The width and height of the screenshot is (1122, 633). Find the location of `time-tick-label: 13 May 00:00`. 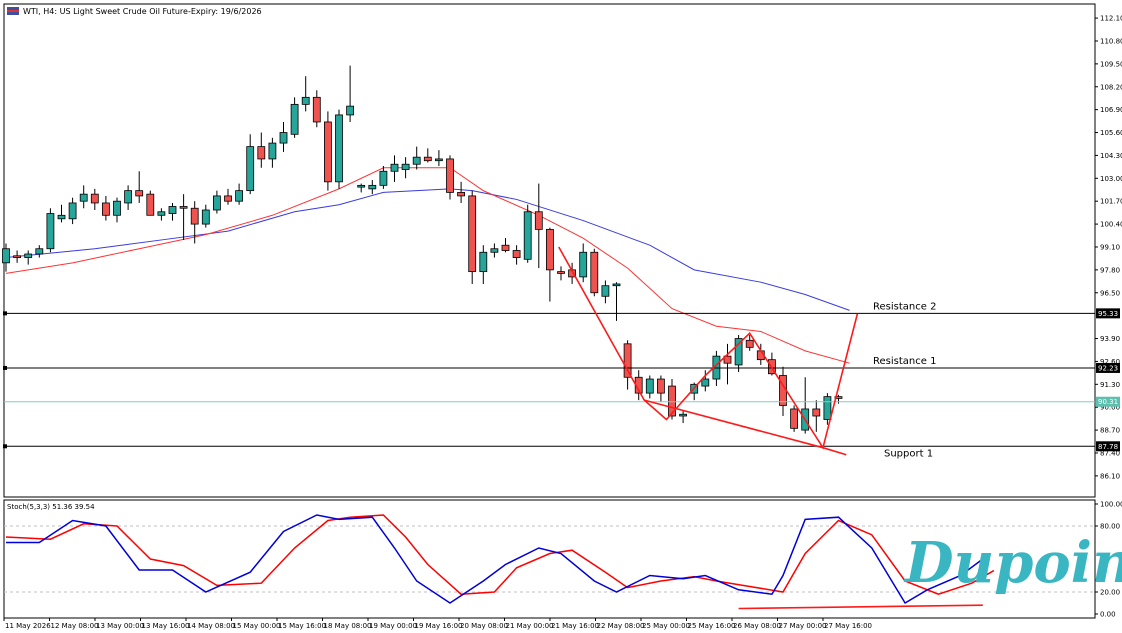

time-tick-label: 13 May 00:00 is located at coordinates (120, 626).